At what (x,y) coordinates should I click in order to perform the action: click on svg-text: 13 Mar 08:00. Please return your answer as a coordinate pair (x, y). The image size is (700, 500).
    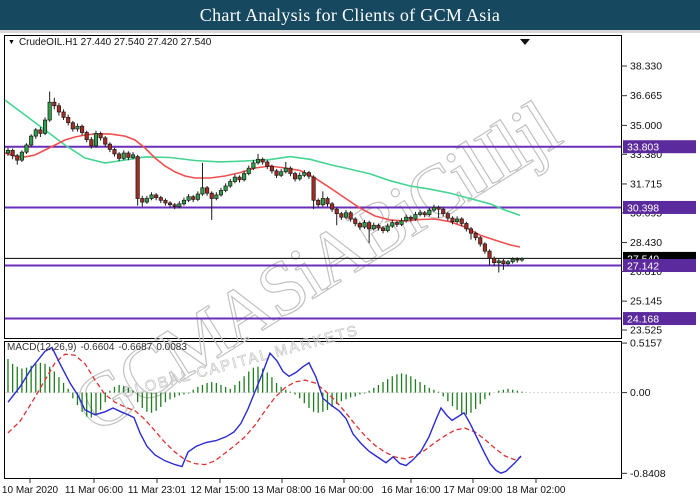
    Looking at the image, I should click on (282, 490).